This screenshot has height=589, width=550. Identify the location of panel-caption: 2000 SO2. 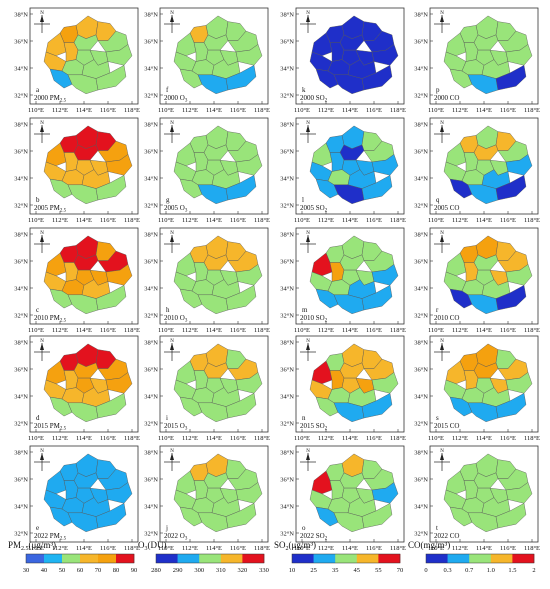
(314, 99).